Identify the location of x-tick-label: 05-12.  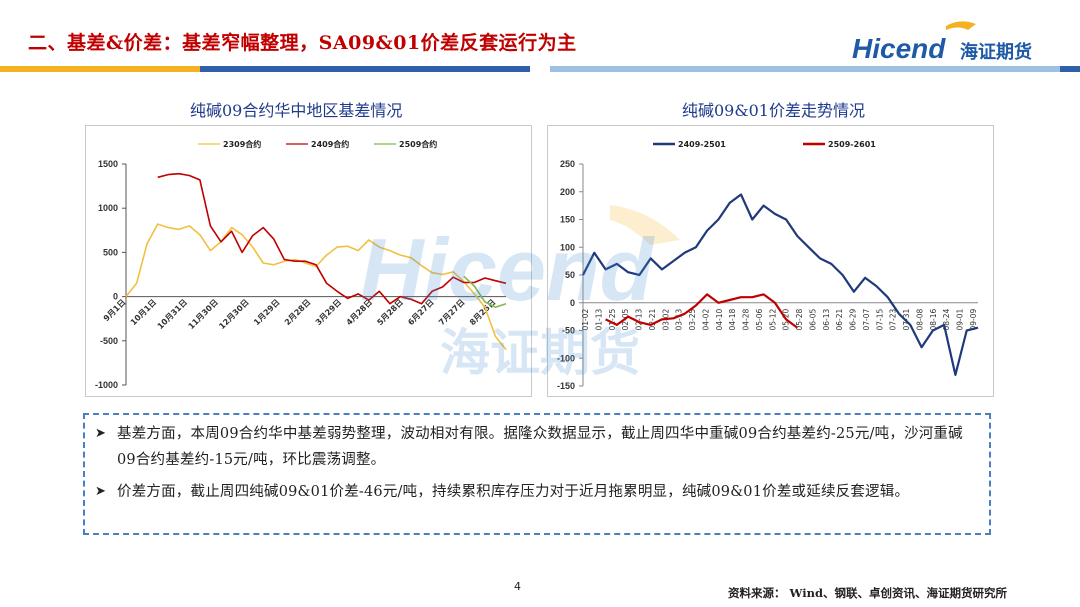
(772, 320).